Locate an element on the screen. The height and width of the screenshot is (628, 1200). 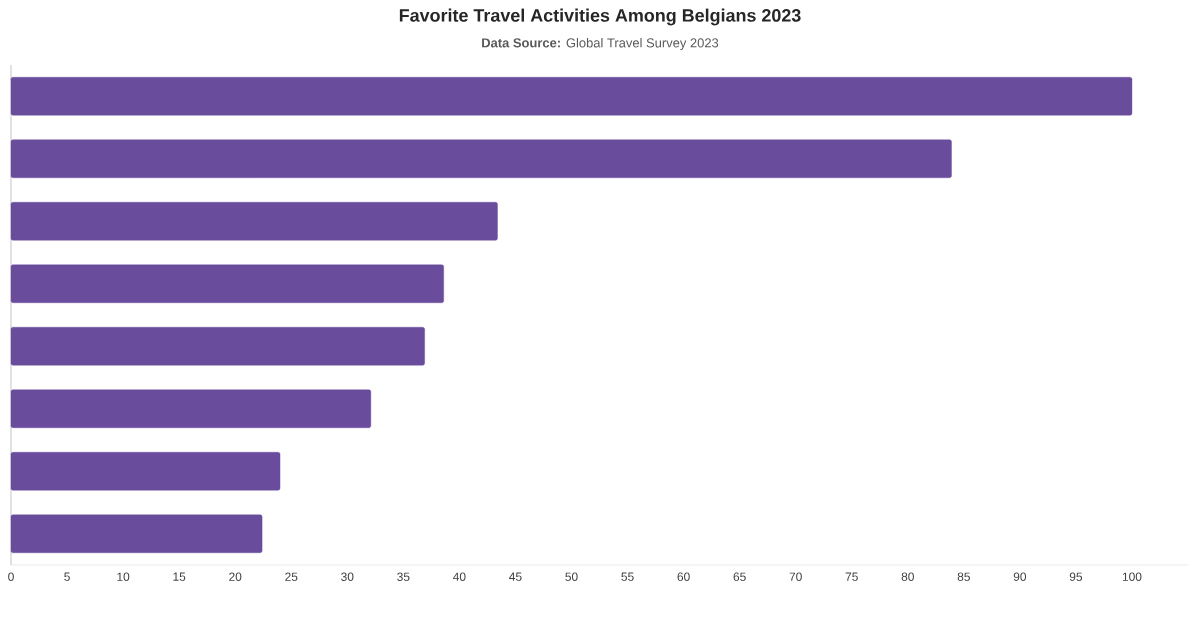
x-tick-label: 70 is located at coordinates (795, 576).